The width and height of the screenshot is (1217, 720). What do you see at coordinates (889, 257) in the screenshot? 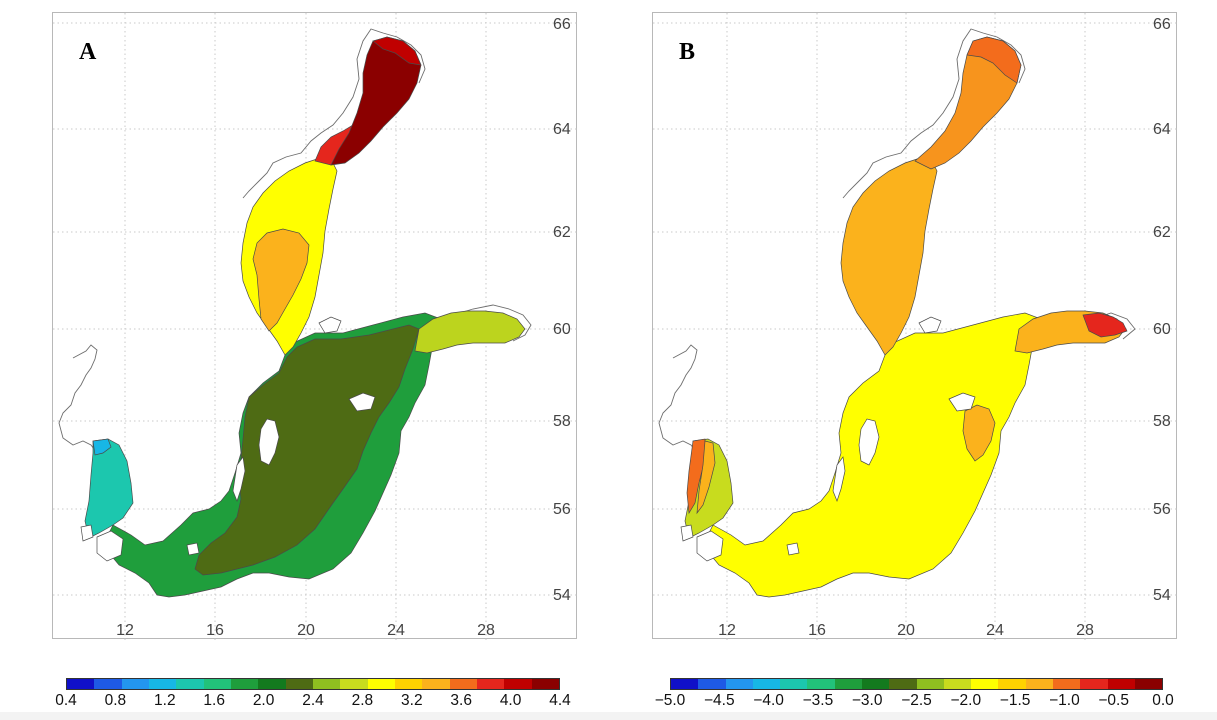
I see `bothnian-sea-region` at bounding box center [889, 257].